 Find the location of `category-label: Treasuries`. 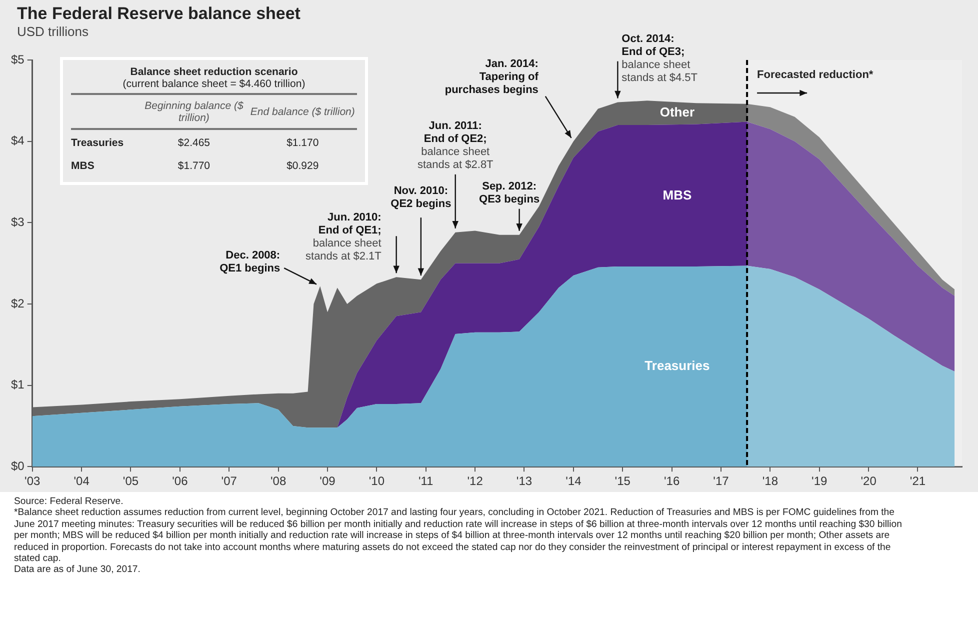

category-label: Treasuries is located at coordinates (98, 143).